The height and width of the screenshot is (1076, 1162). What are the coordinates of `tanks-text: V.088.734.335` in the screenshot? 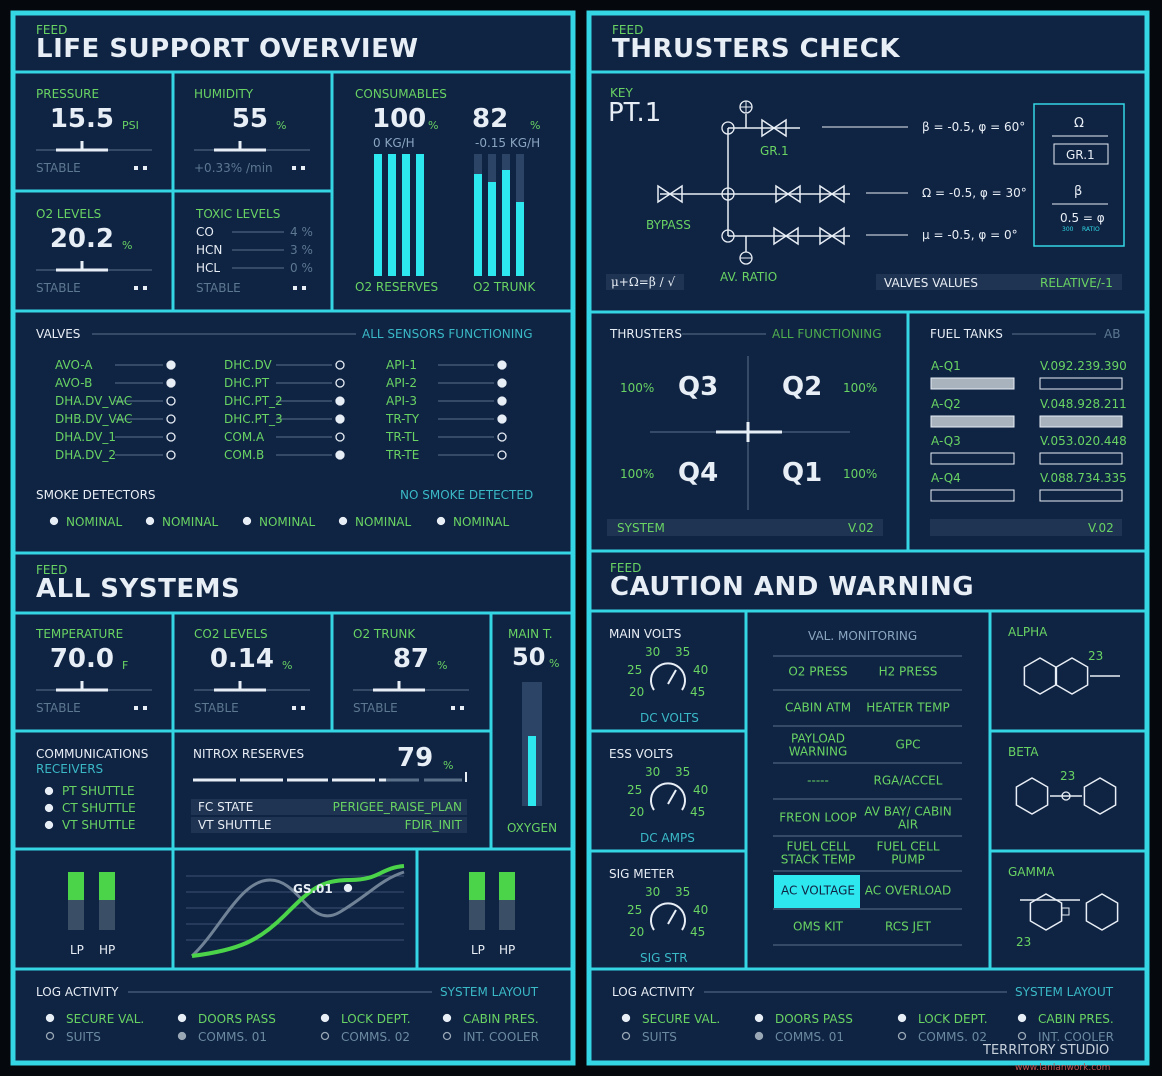 It's located at (1083, 478).